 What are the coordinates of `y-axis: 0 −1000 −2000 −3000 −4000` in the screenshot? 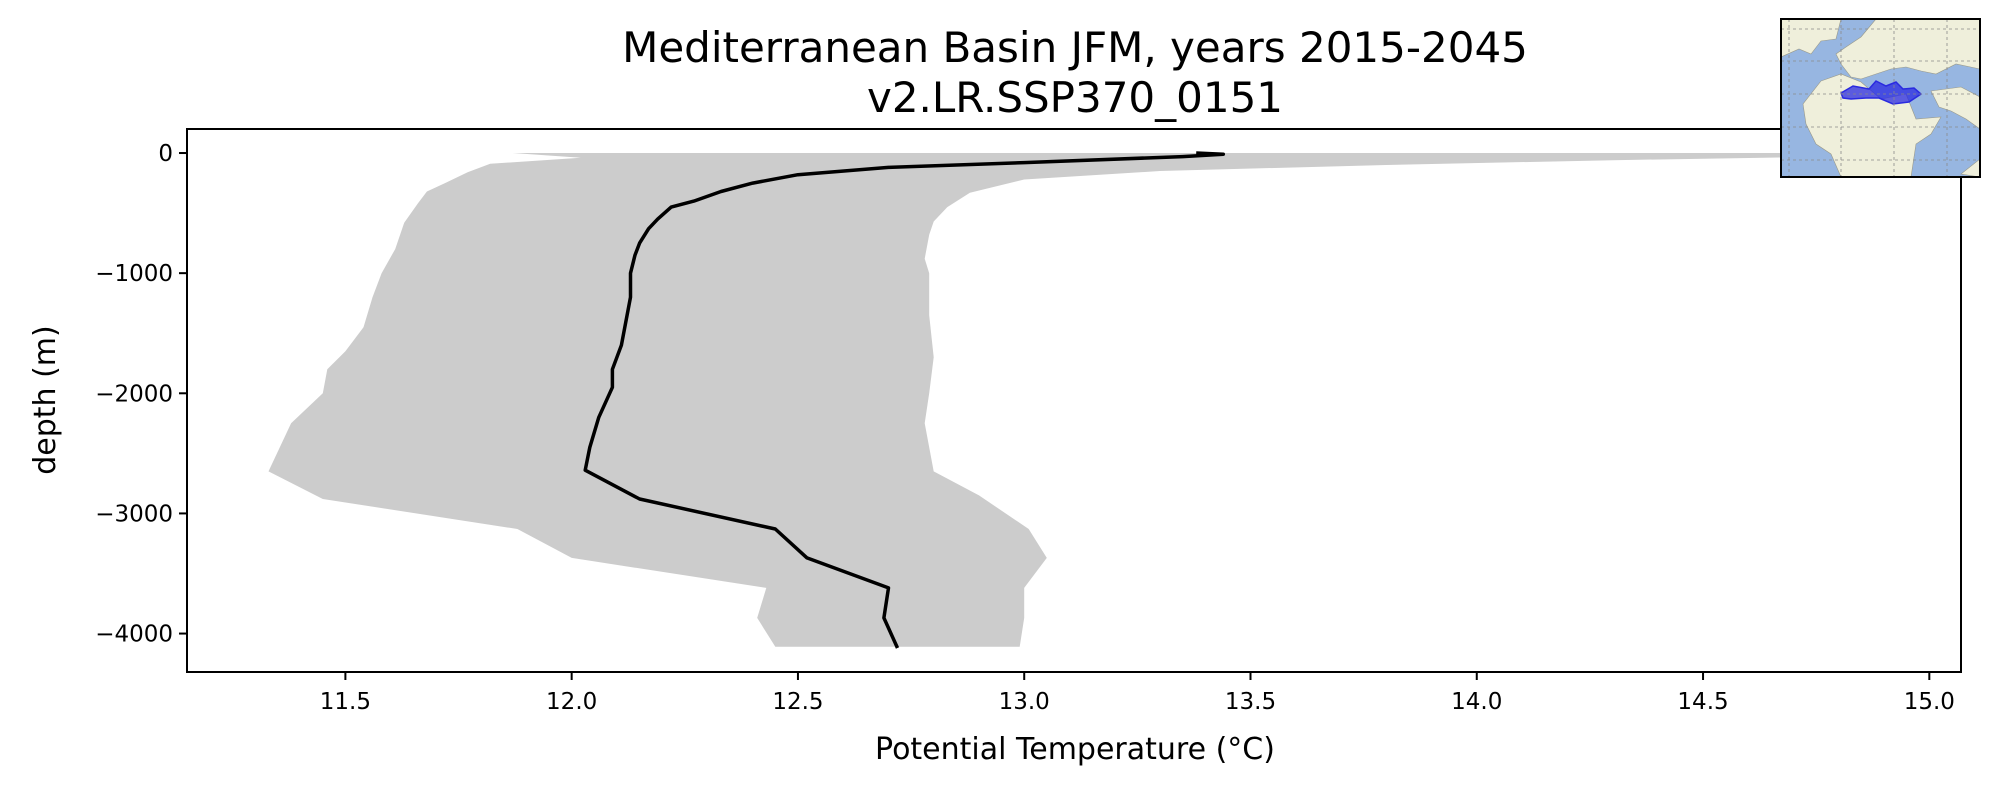 It's located at (141, 394).